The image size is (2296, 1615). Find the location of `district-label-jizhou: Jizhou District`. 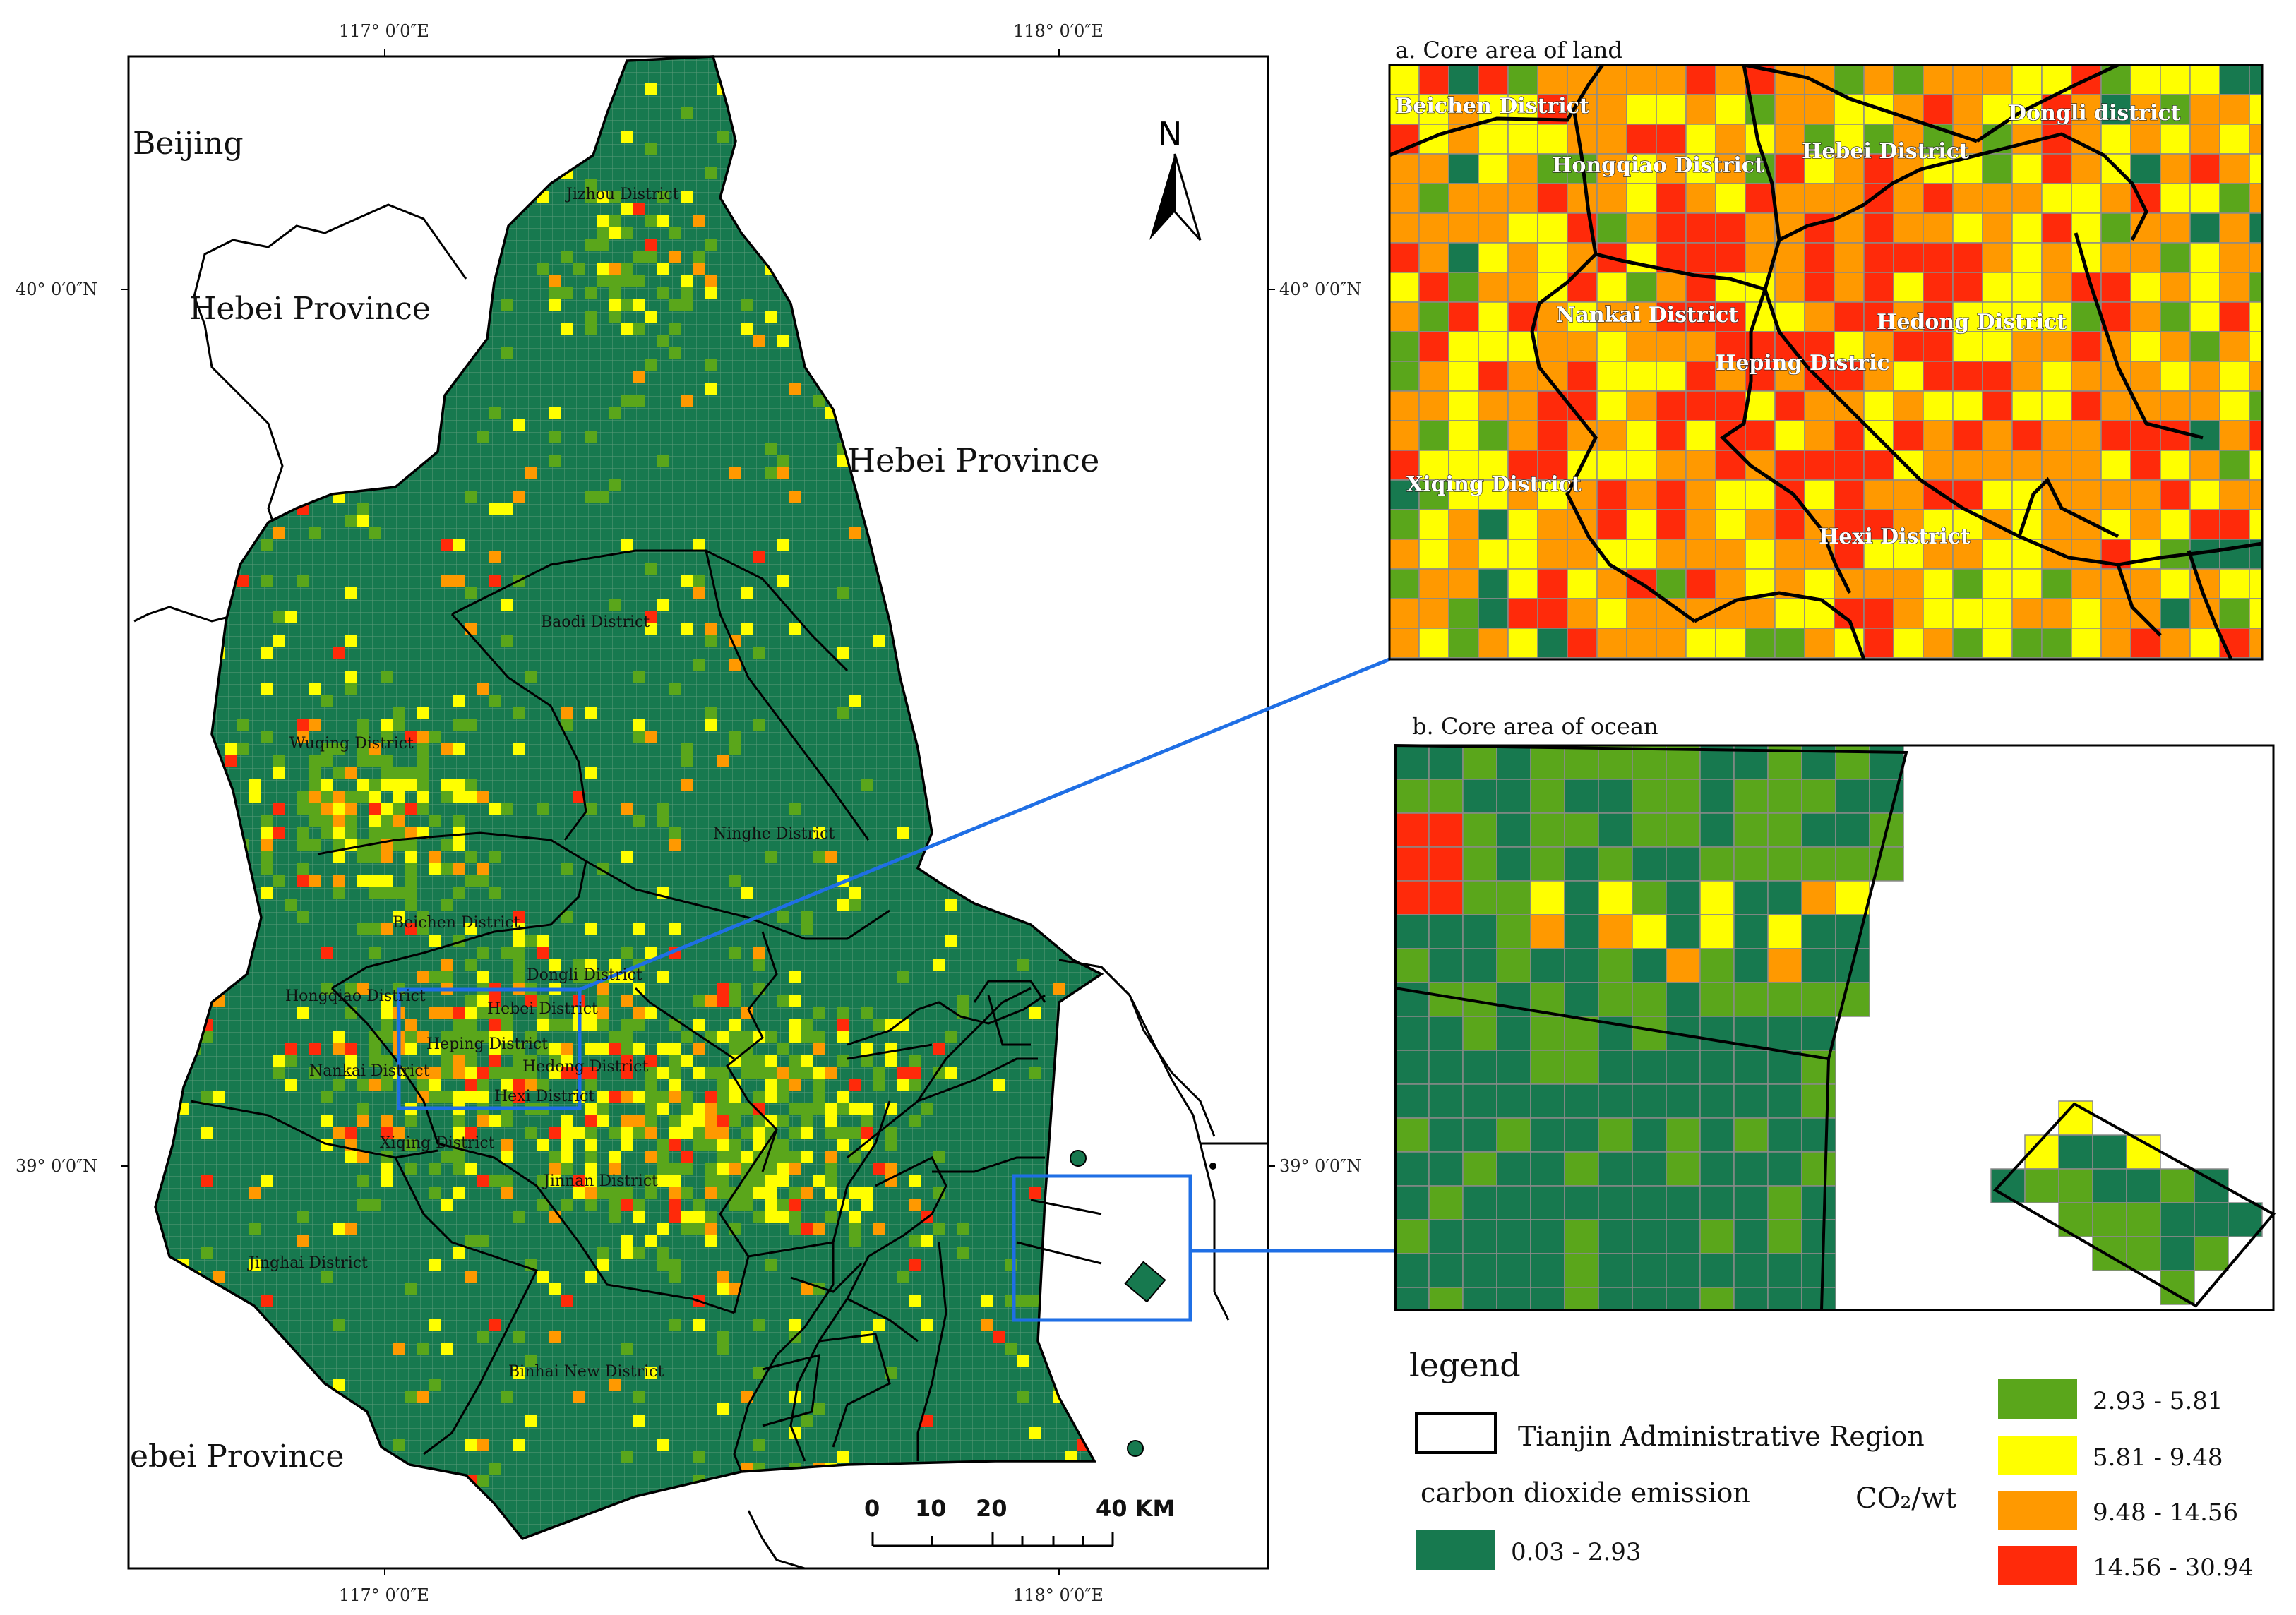

district-label-jizhou: Jizhou District is located at coordinates (622, 194).